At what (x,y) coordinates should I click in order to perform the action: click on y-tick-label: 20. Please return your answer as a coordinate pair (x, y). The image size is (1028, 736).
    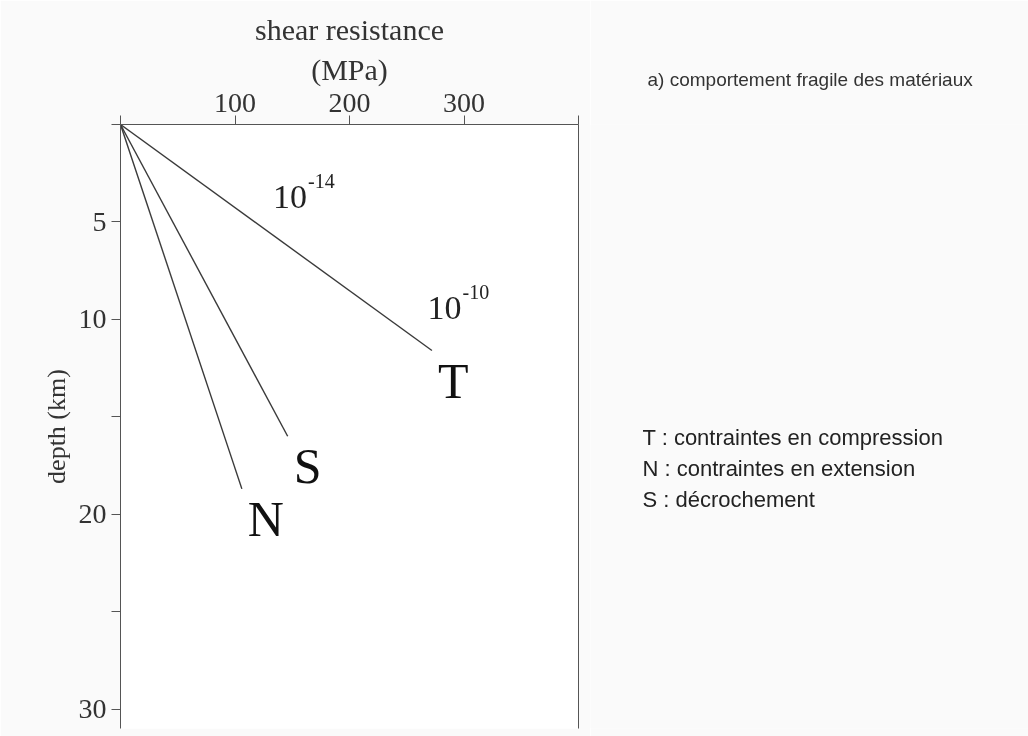
    Looking at the image, I should click on (92, 514).